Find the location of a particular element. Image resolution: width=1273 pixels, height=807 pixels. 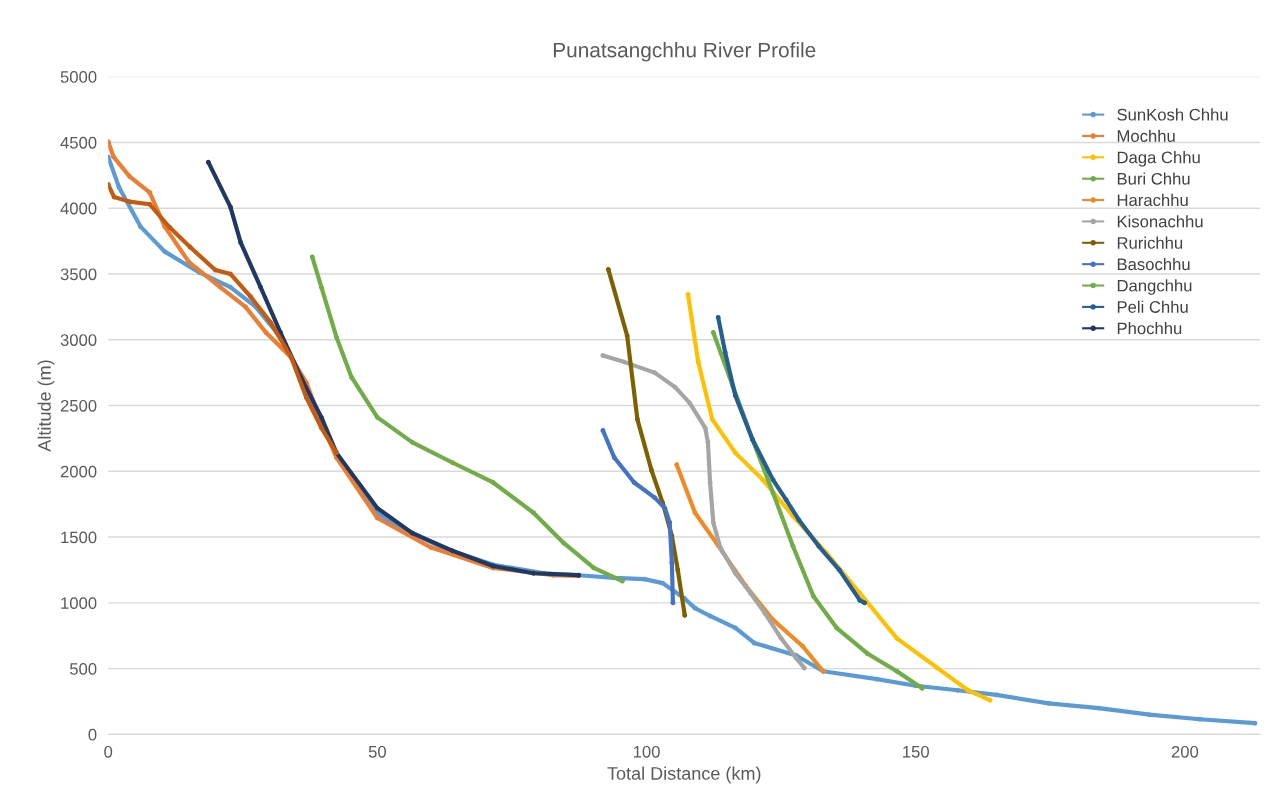

legend-label: Phochhu is located at coordinates (1149, 328).